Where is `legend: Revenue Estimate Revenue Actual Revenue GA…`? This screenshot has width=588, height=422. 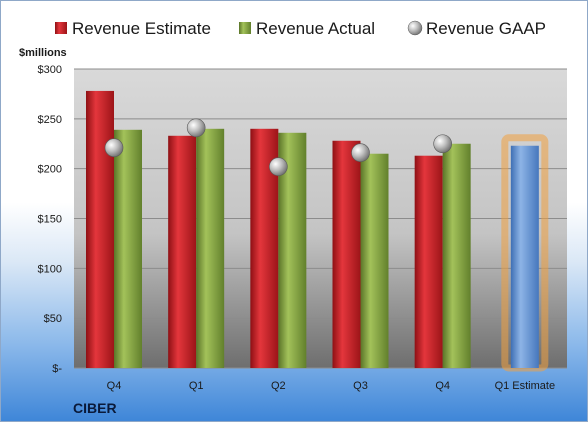
legend: Revenue Estimate Revenue Actual Revenue GA… is located at coordinates (300, 28).